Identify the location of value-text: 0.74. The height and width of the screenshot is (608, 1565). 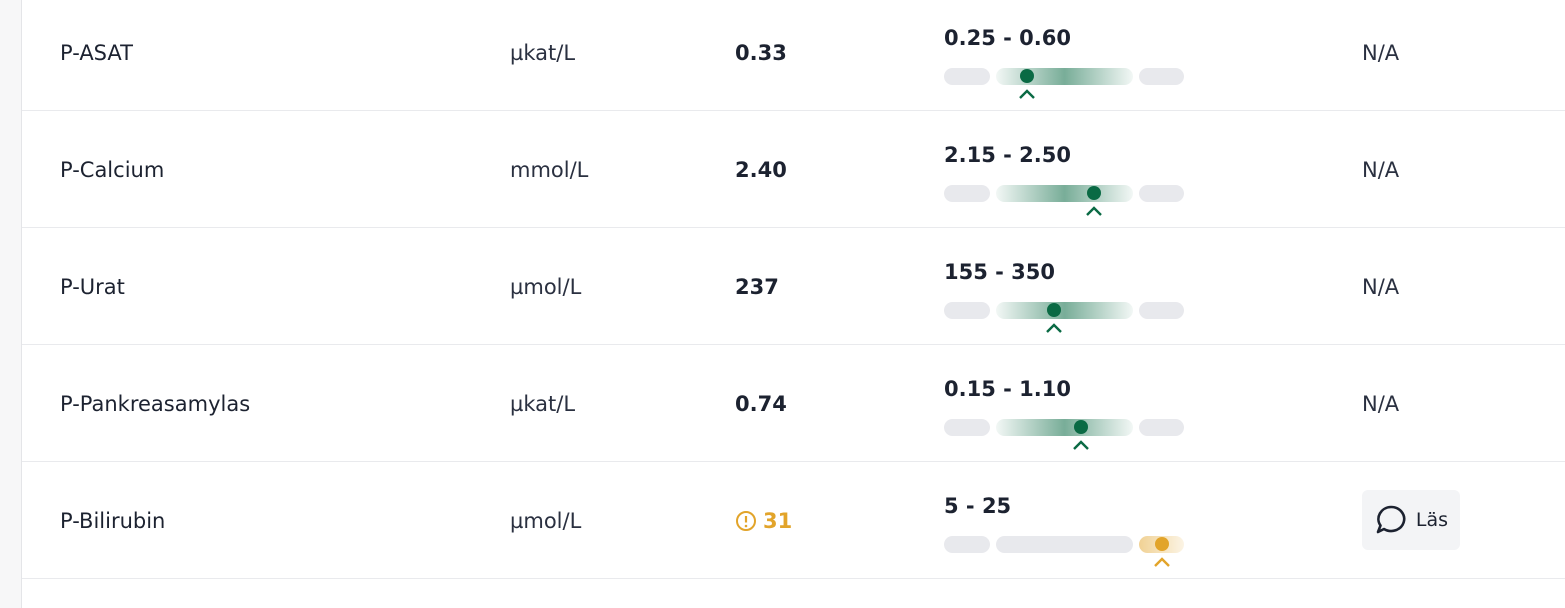
(761, 404).